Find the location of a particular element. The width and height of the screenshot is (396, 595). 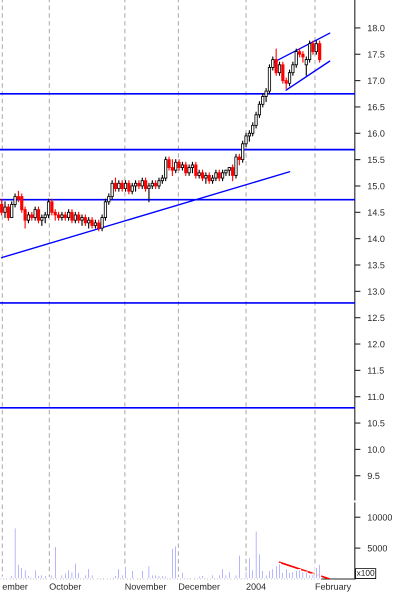

y-tick-label: 15.0 is located at coordinates (376, 186).